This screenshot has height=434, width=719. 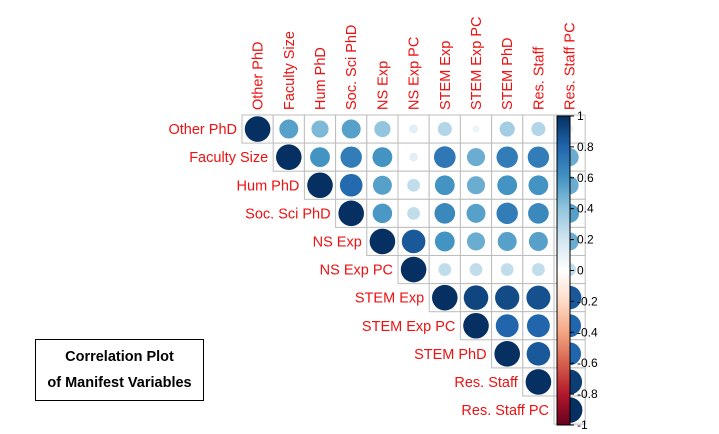 I want to click on grid-cell, so click(x=476, y=129).